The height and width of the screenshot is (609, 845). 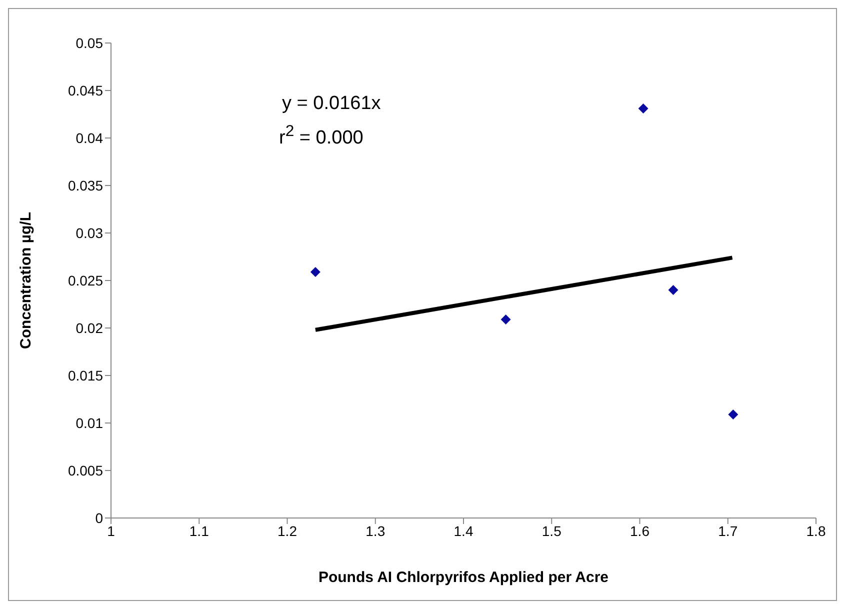 I want to click on y-tick-label: 0.005, so click(x=86, y=470).